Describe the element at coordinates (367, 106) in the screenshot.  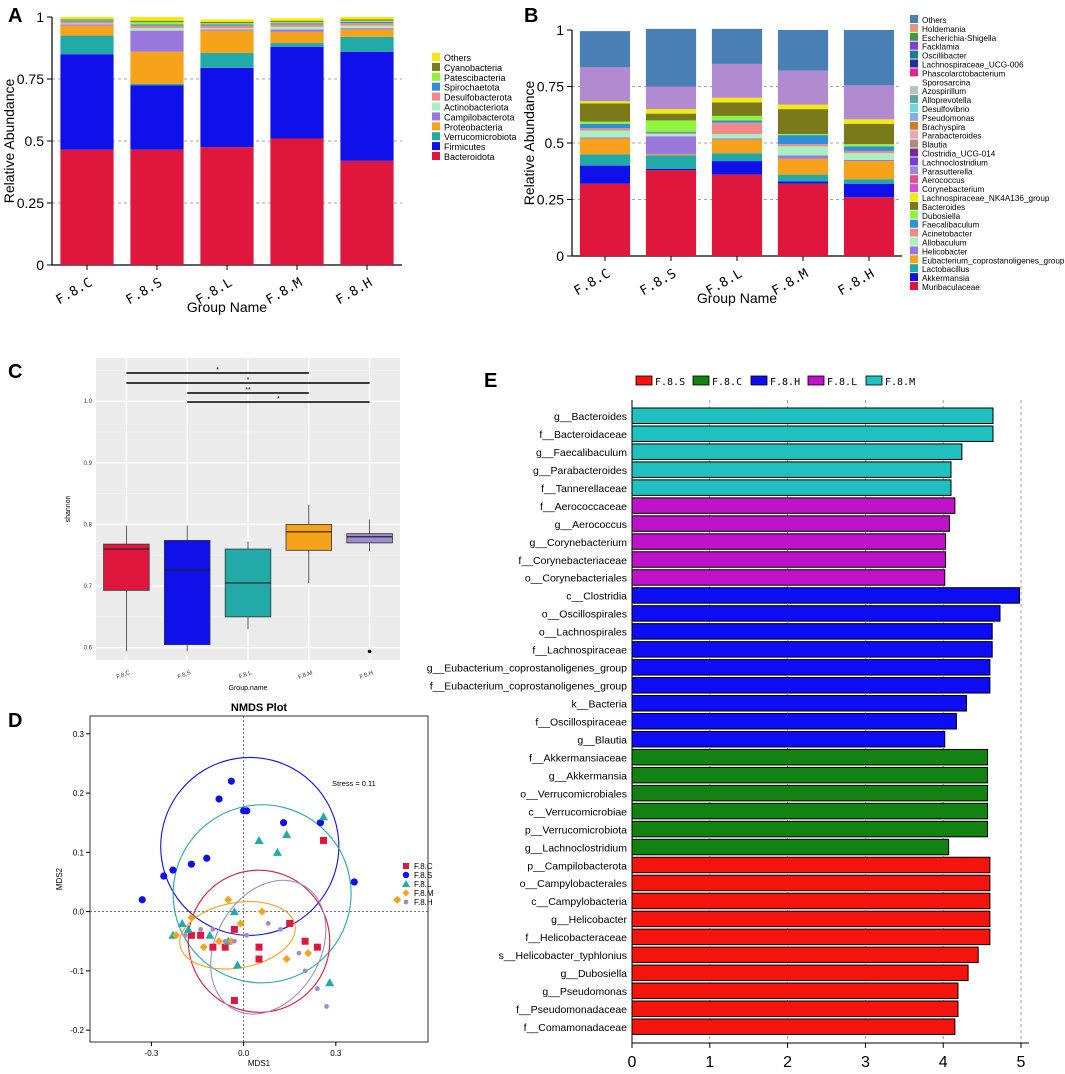
I see `bar-firmicutes-f-8-h` at that location.